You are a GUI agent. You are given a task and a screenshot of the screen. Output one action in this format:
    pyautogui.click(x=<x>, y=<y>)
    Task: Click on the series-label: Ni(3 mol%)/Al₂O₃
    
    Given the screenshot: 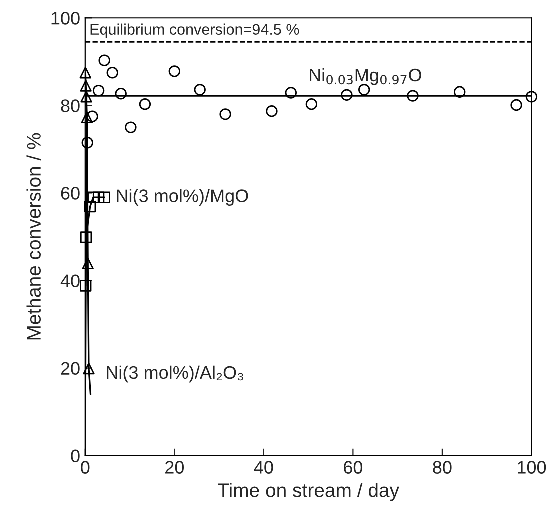 What is the action you would take?
    pyautogui.click(x=175, y=374)
    